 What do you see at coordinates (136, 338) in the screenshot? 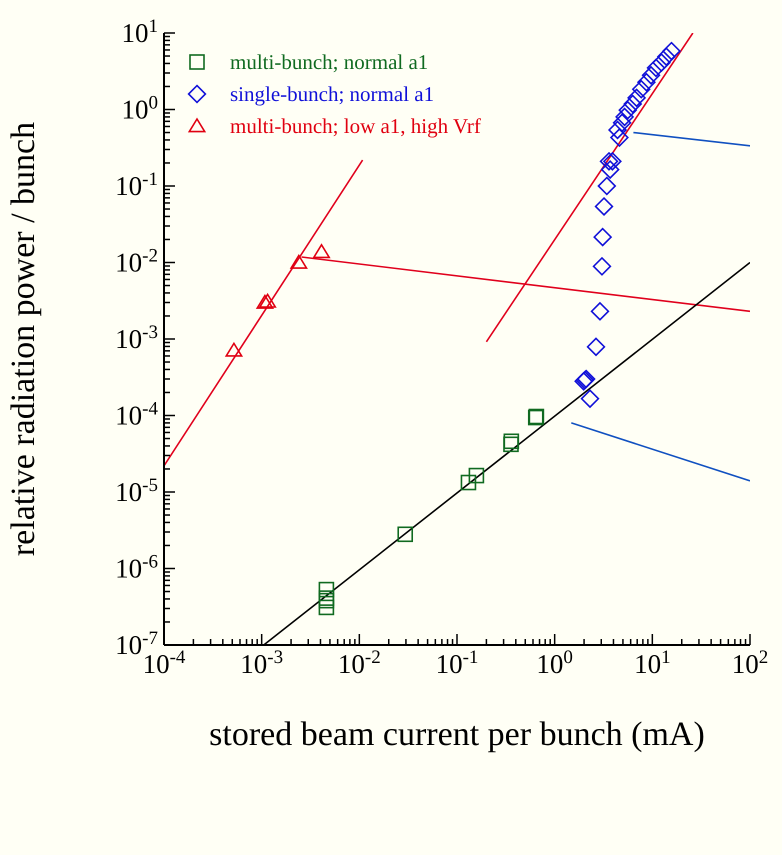
I see `y-tick-label: 10$^{-3}$` at bounding box center [136, 338].